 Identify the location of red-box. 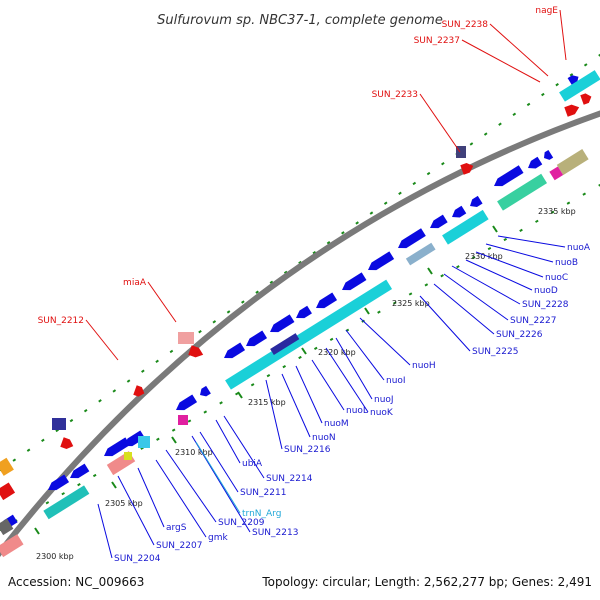
(8, 491).